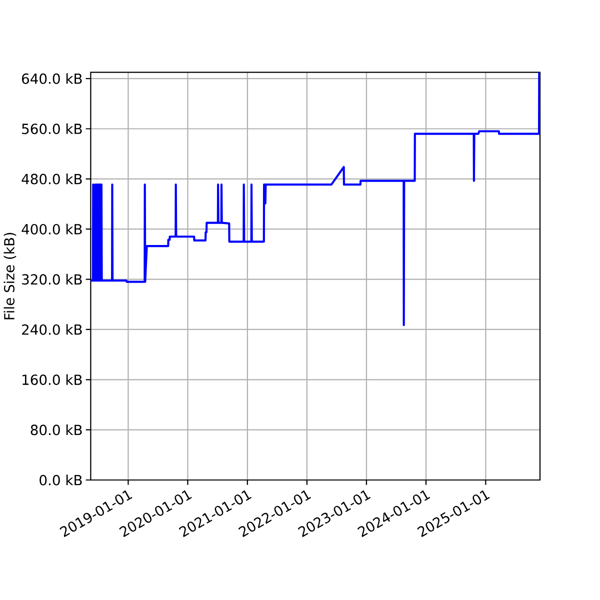 The image size is (600, 600). Describe the element at coordinates (52, 128) in the screenshot. I see `y-tick-label: 560.0 kB` at that location.